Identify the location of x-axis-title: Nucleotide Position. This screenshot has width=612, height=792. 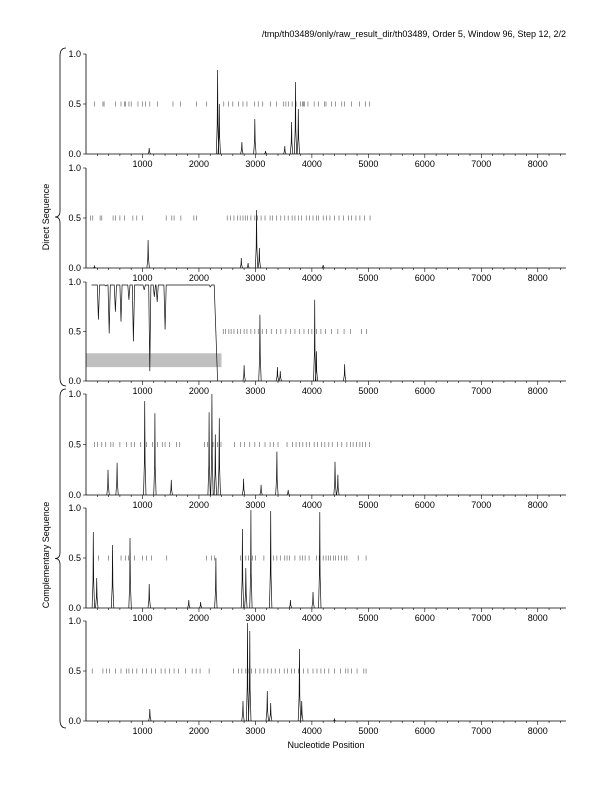
(325, 745).